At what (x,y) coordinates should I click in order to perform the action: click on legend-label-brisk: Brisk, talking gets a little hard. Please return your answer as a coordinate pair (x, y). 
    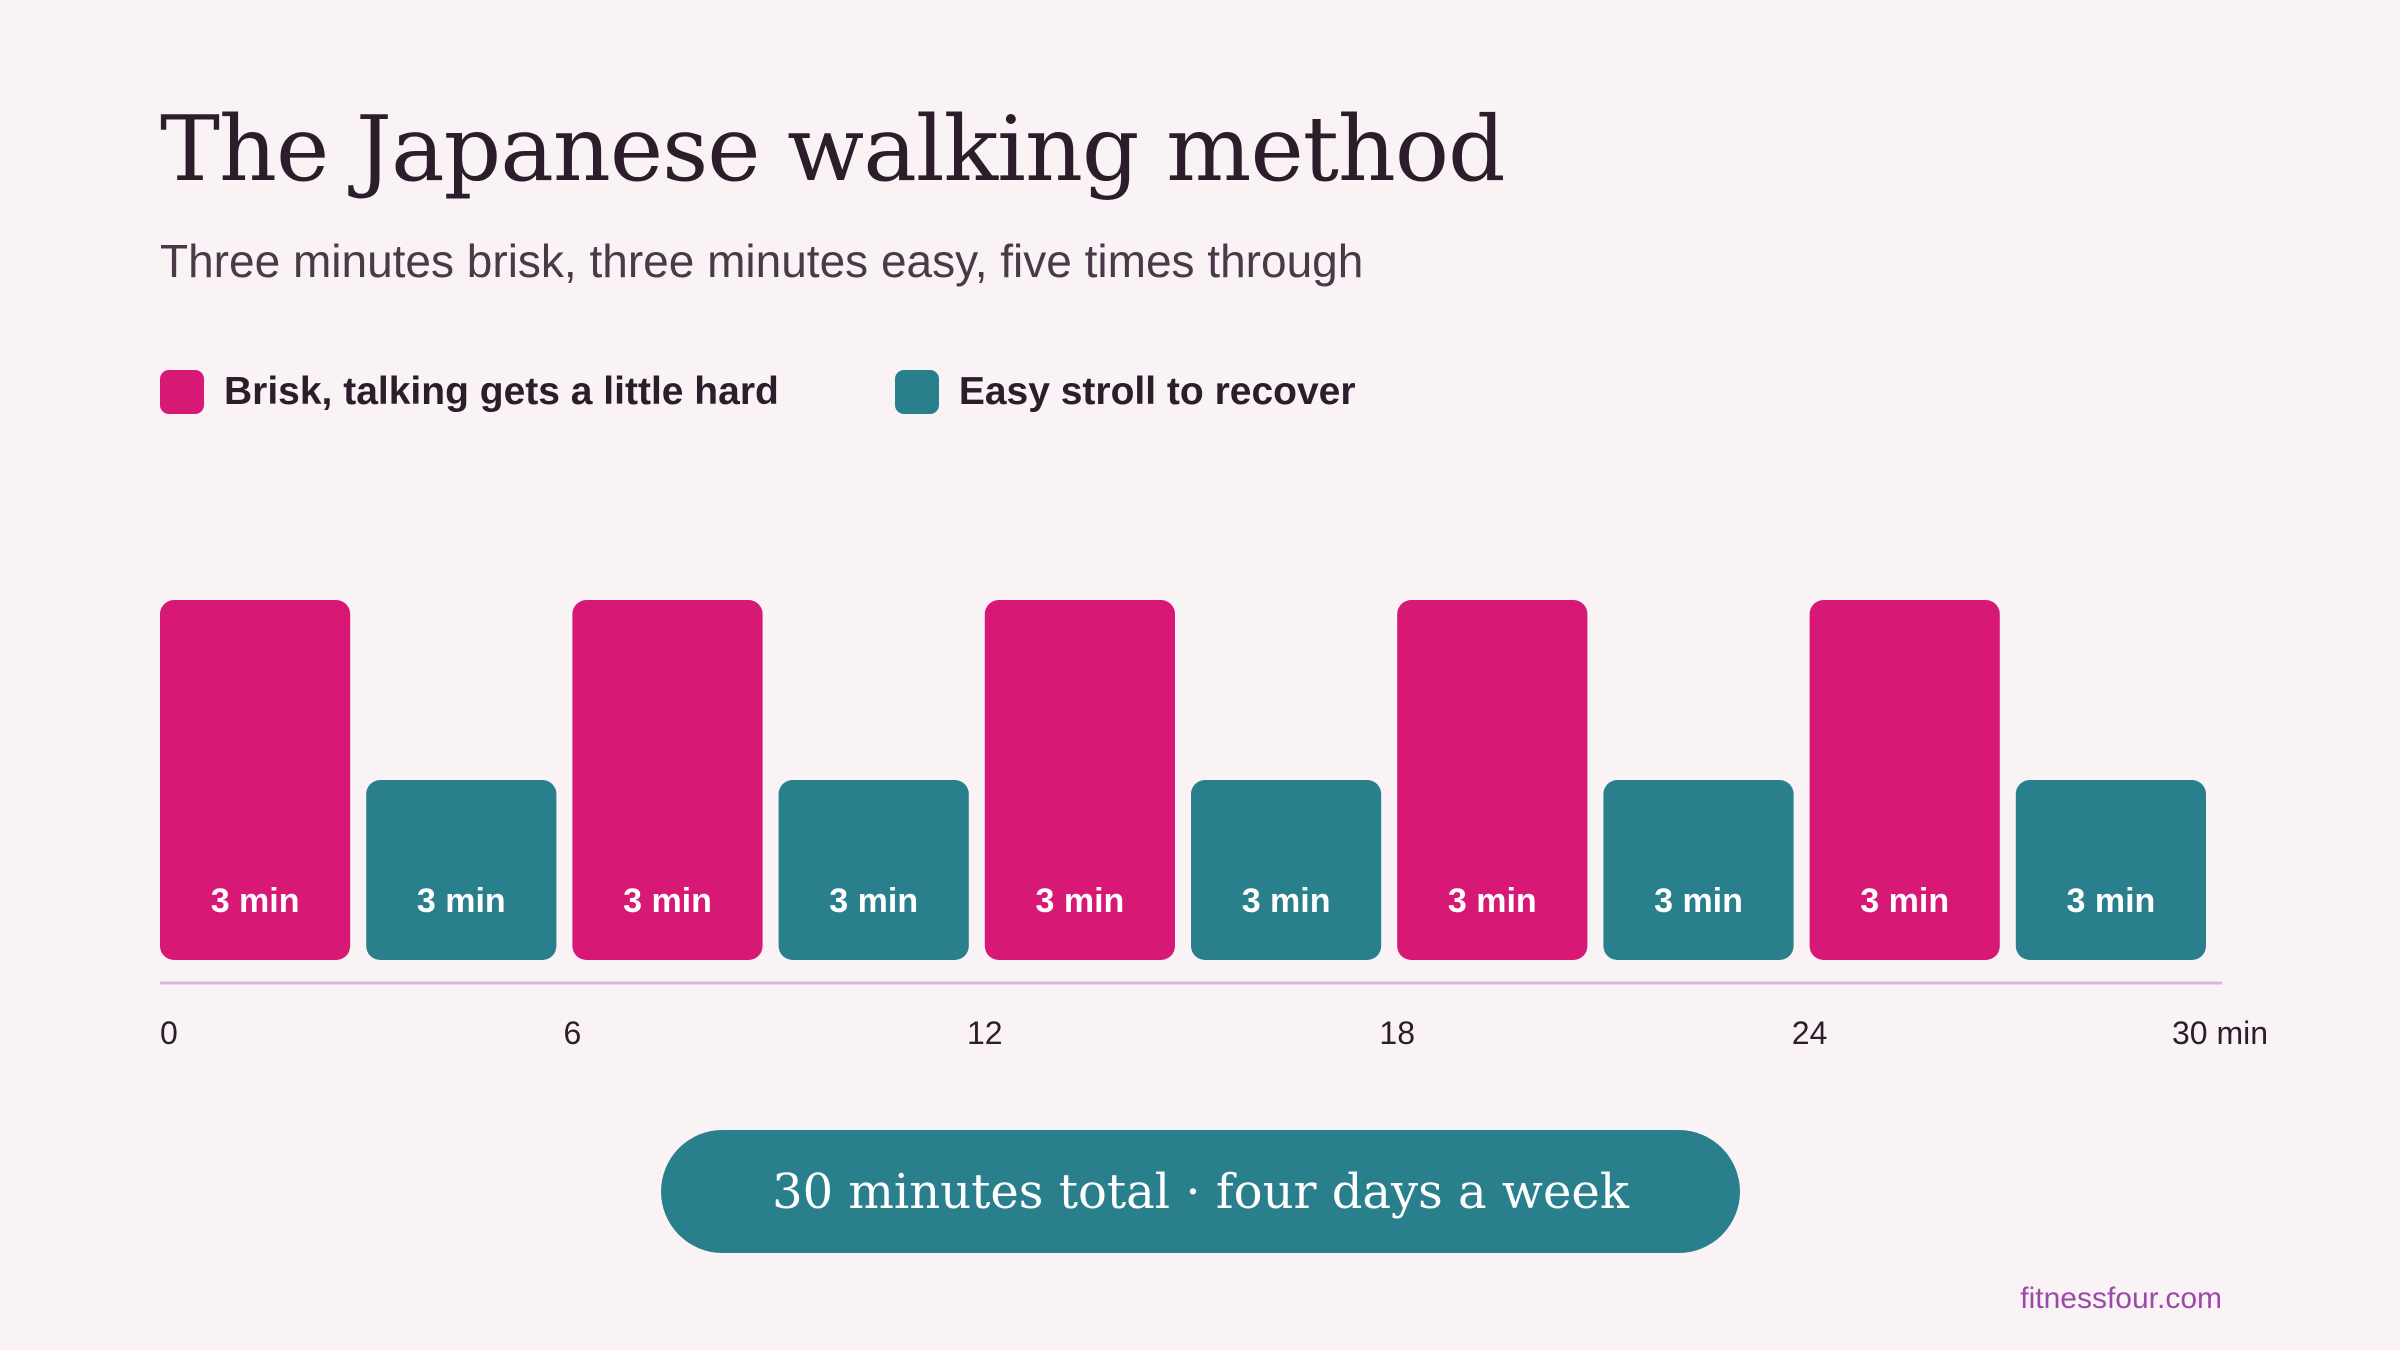
    Looking at the image, I should click on (501, 391).